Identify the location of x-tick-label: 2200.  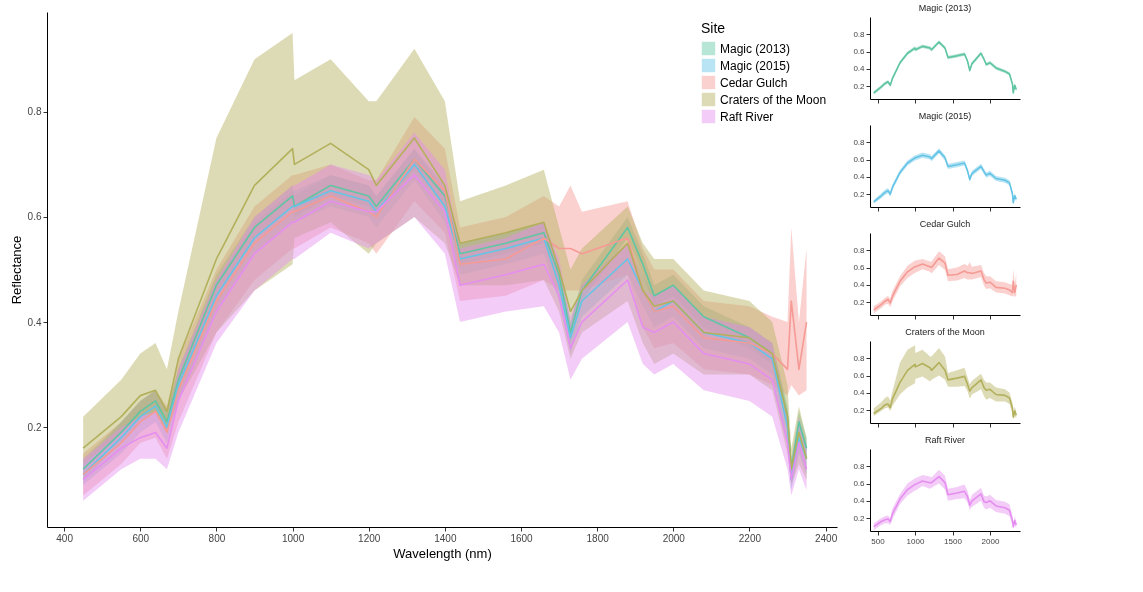
(750, 538).